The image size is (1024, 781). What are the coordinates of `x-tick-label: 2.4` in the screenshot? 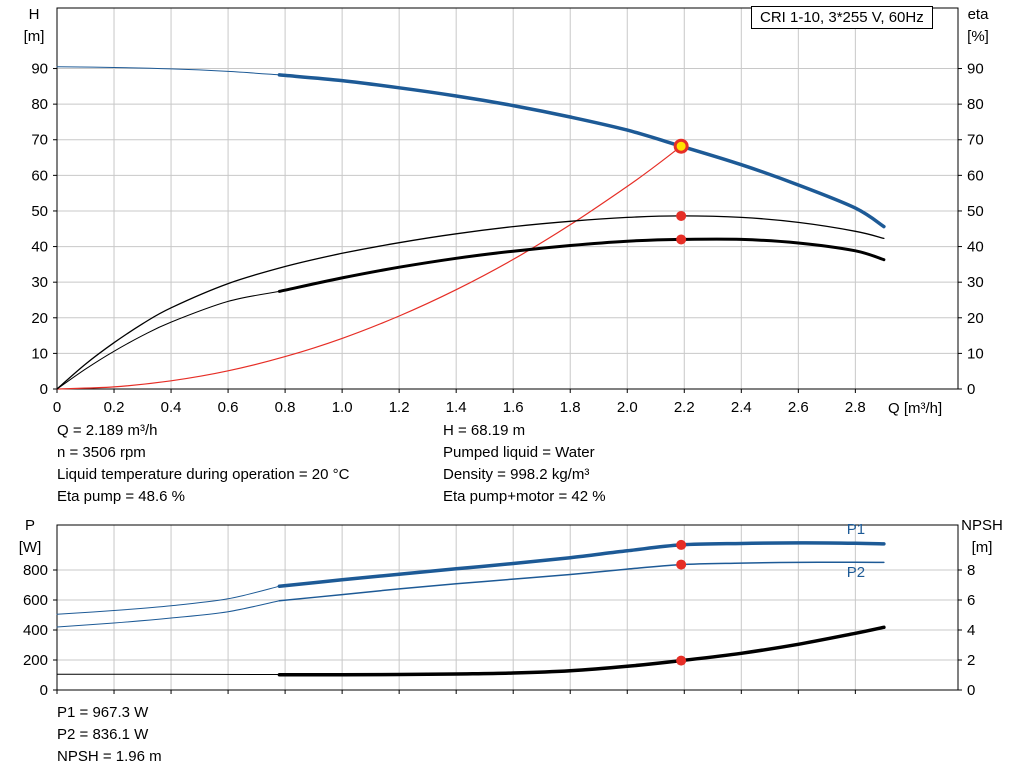 It's located at (741, 407).